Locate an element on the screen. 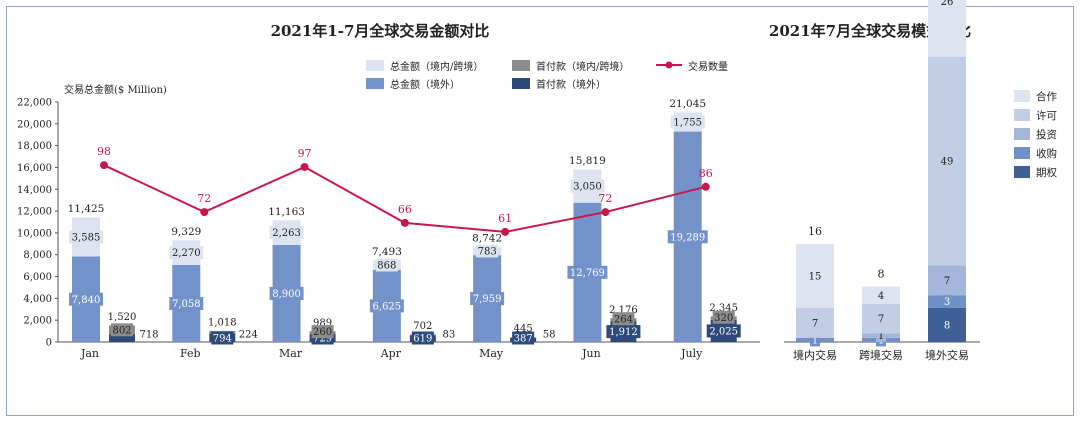 This screenshot has height=424, width=1080. label-total-cross: 1,755 is located at coordinates (687, 123).